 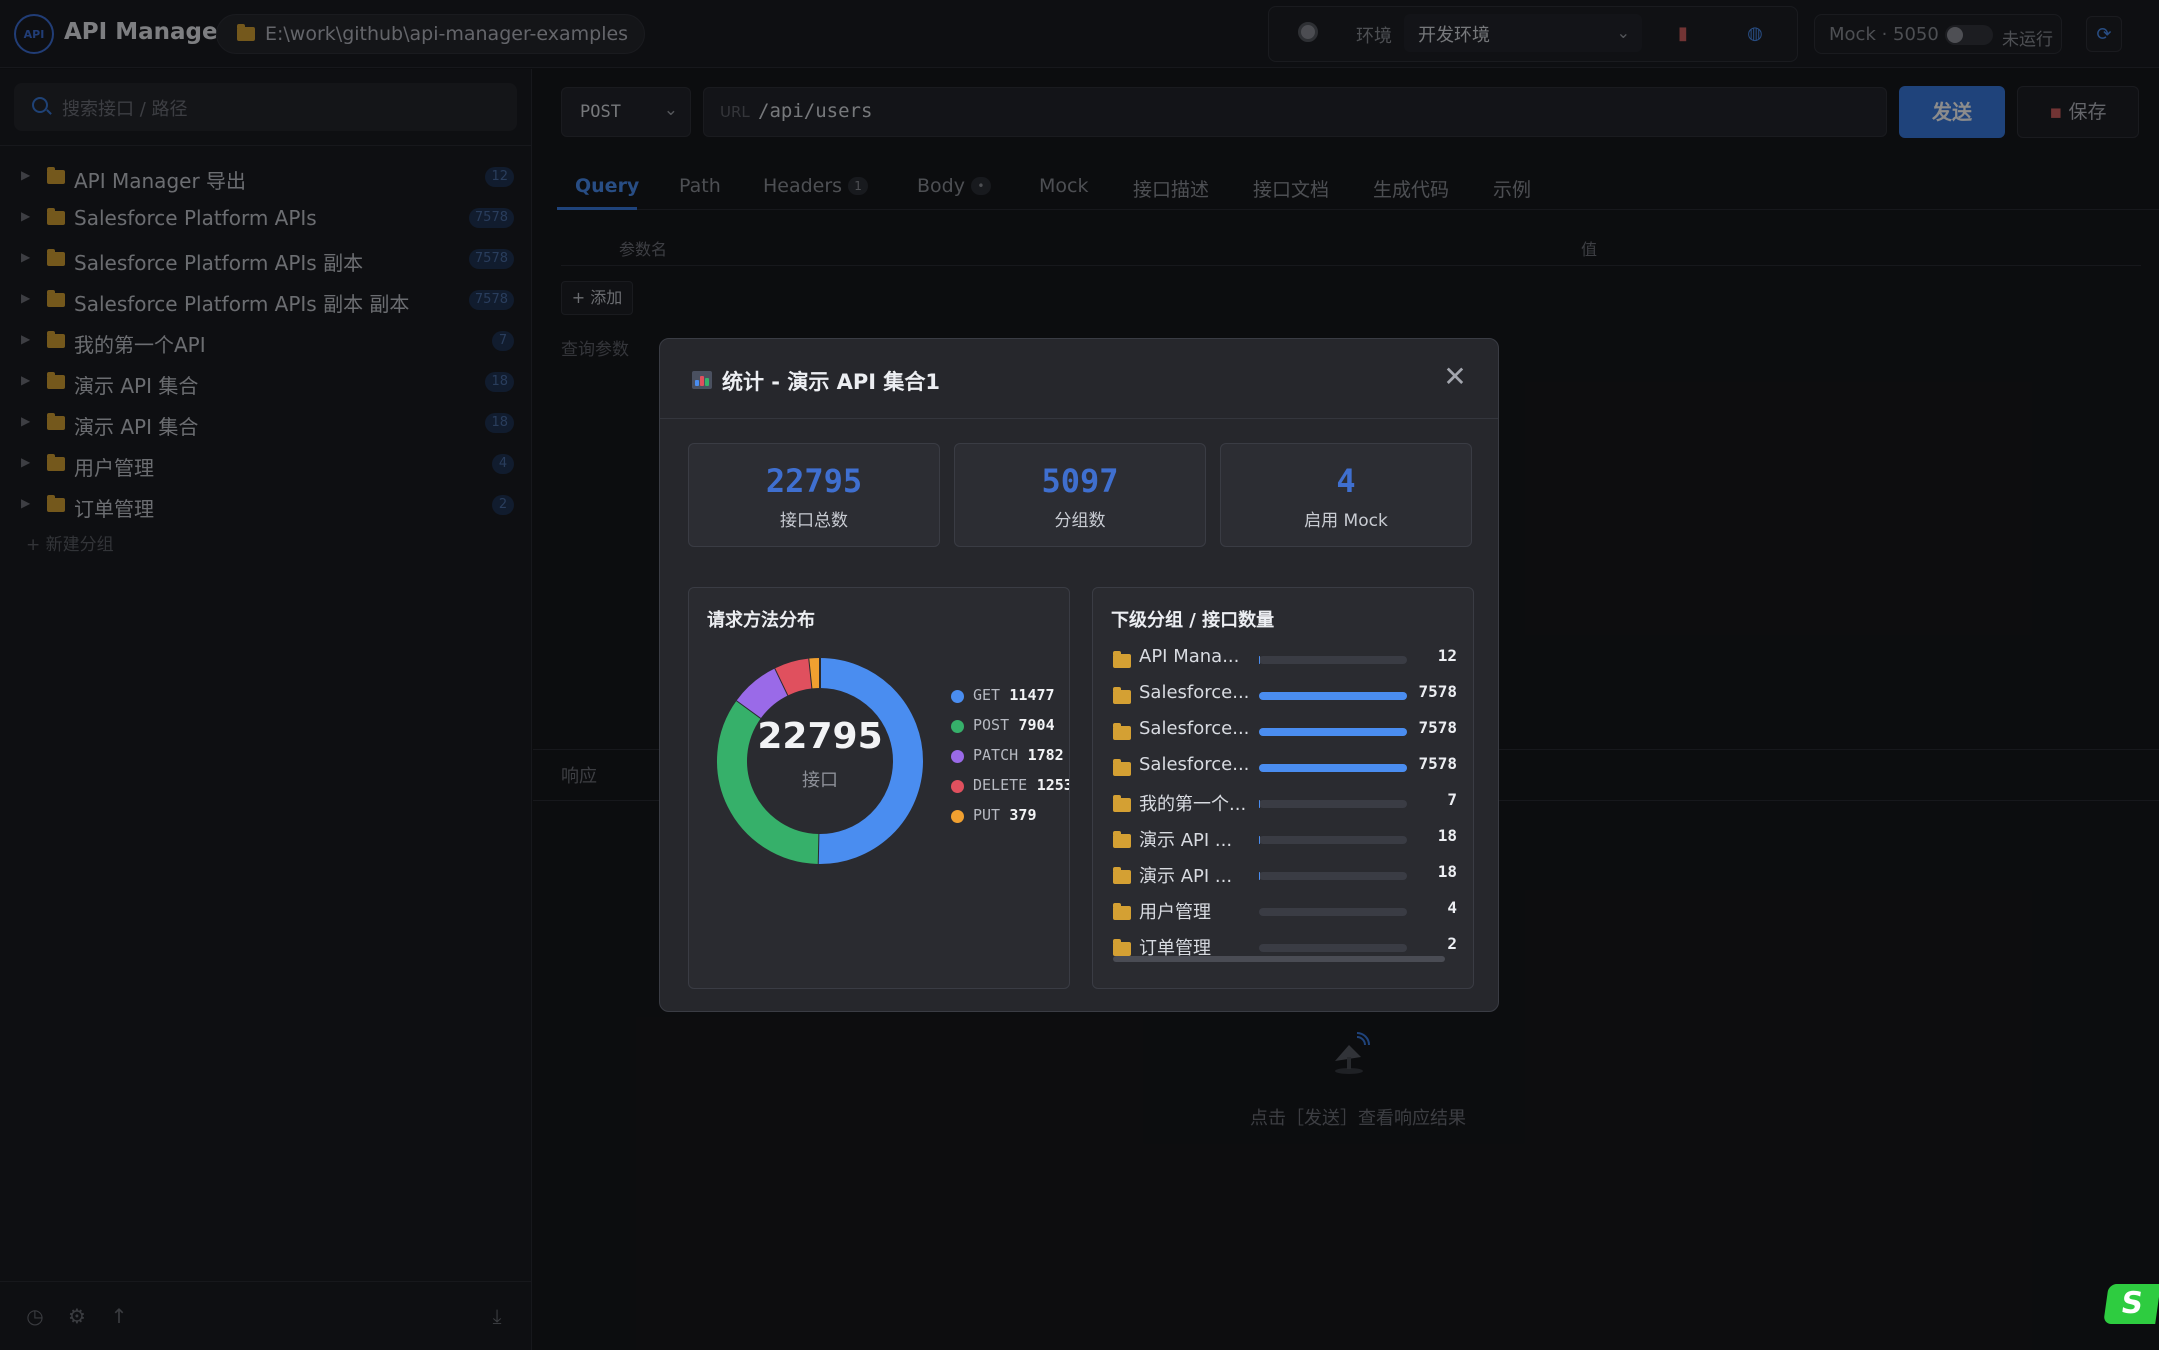 What do you see at coordinates (242, 304) in the screenshot?
I see `tree-group-label: Salesforce Platform APIs 副本 副本` at bounding box center [242, 304].